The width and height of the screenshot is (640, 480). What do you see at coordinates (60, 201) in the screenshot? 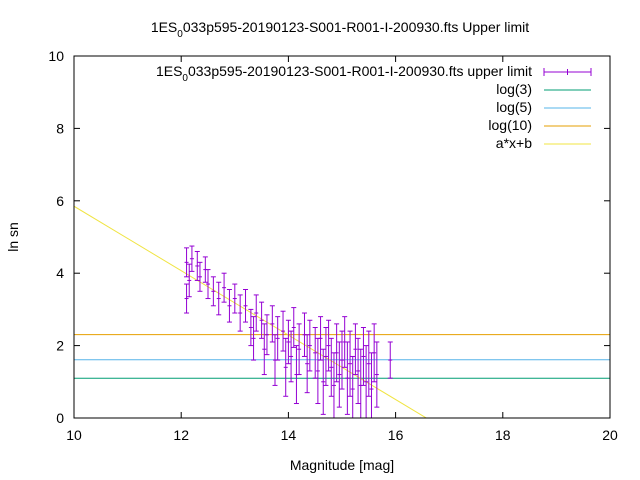
I see `y-tick-label: 6` at bounding box center [60, 201].